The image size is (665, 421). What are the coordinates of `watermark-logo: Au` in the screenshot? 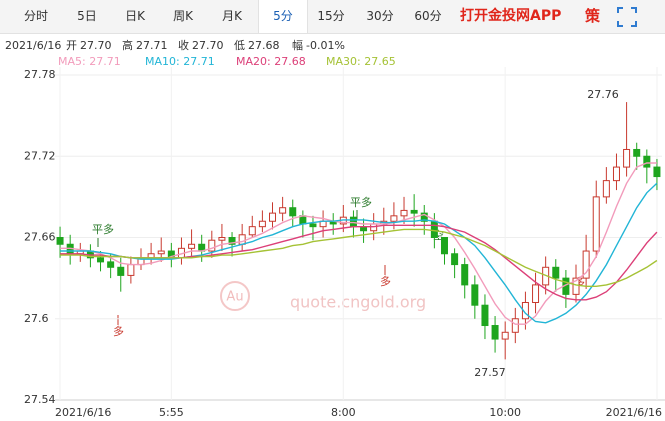 It's located at (234, 297).